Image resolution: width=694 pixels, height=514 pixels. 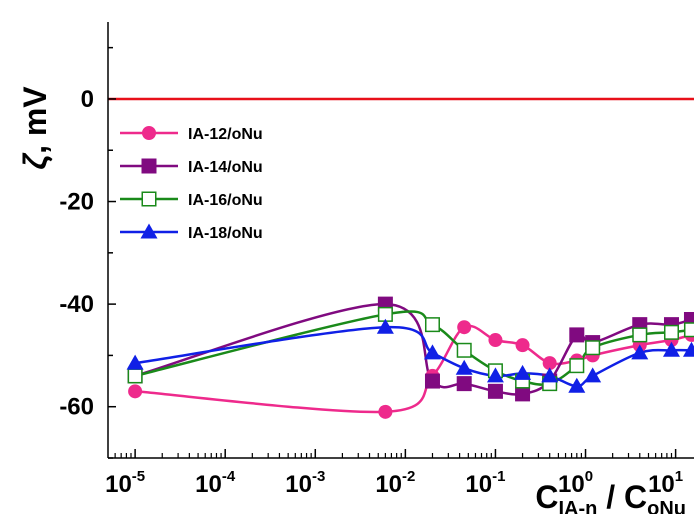 What do you see at coordinates (87, 99) in the screenshot?
I see `y-tick-label: 0` at bounding box center [87, 99].